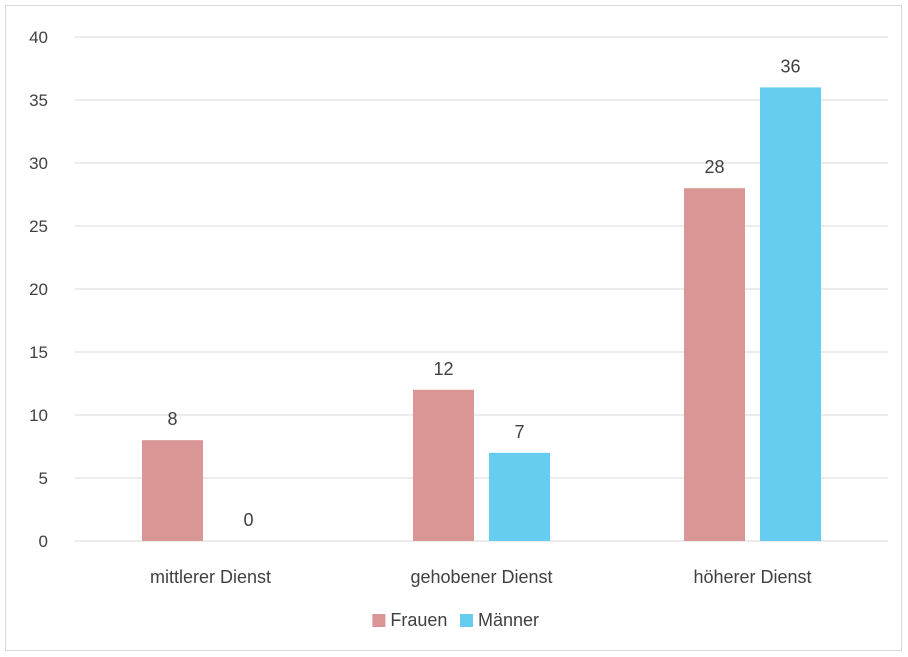 The image size is (908, 657). What do you see at coordinates (210, 577) in the screenshot?
I see `x-tick-label-0: mittlerer Dienst` at bounding box center [210, 577].